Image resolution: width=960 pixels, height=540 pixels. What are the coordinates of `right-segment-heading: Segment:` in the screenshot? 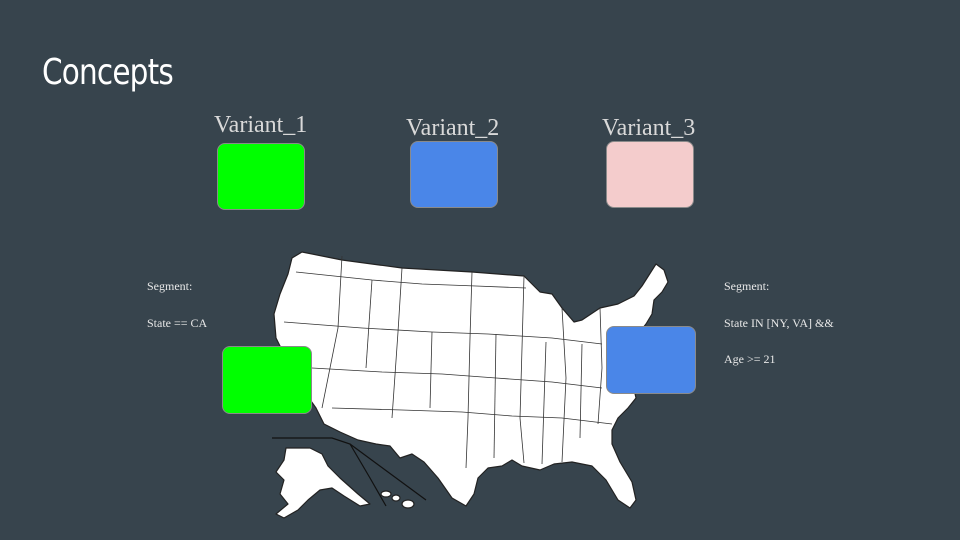 It's located at (747, 286).